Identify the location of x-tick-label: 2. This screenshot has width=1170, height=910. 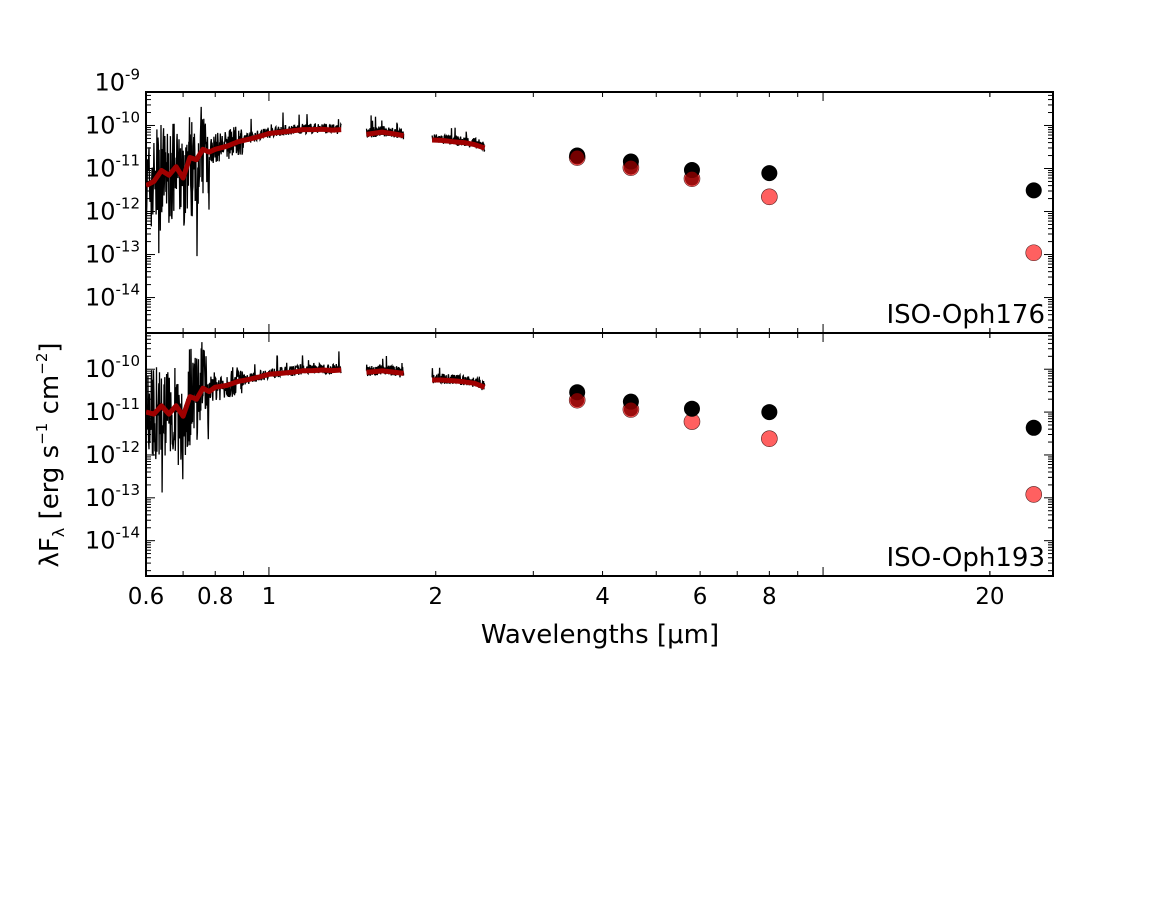
(435, 597).